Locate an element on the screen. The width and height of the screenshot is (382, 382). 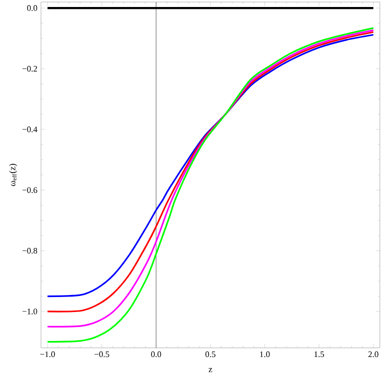
x-tick-label: 2.0 is located at coordinates (373, 354).